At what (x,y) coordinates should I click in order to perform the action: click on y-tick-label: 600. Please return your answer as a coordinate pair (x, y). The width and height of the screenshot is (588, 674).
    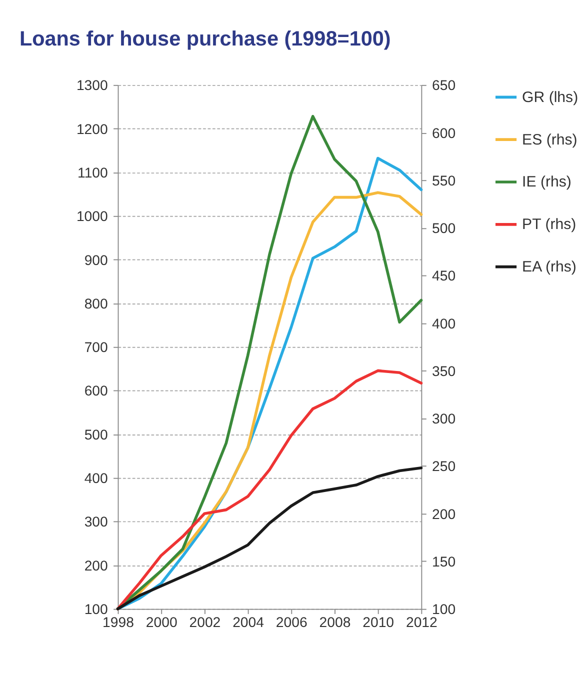
    Looking at the image, I should click on (96, 390).